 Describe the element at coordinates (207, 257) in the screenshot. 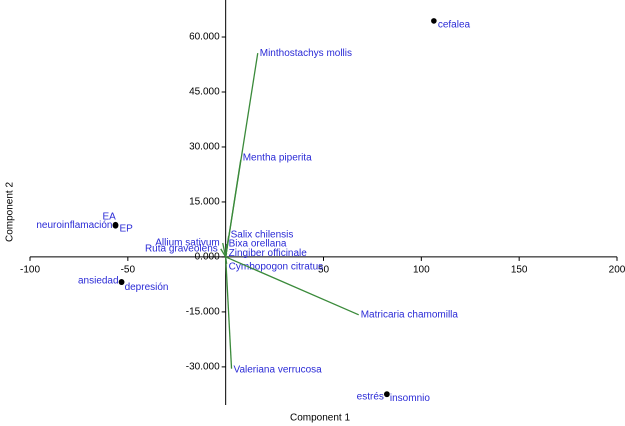

I see `y-tick-label: 0.000` at that location.